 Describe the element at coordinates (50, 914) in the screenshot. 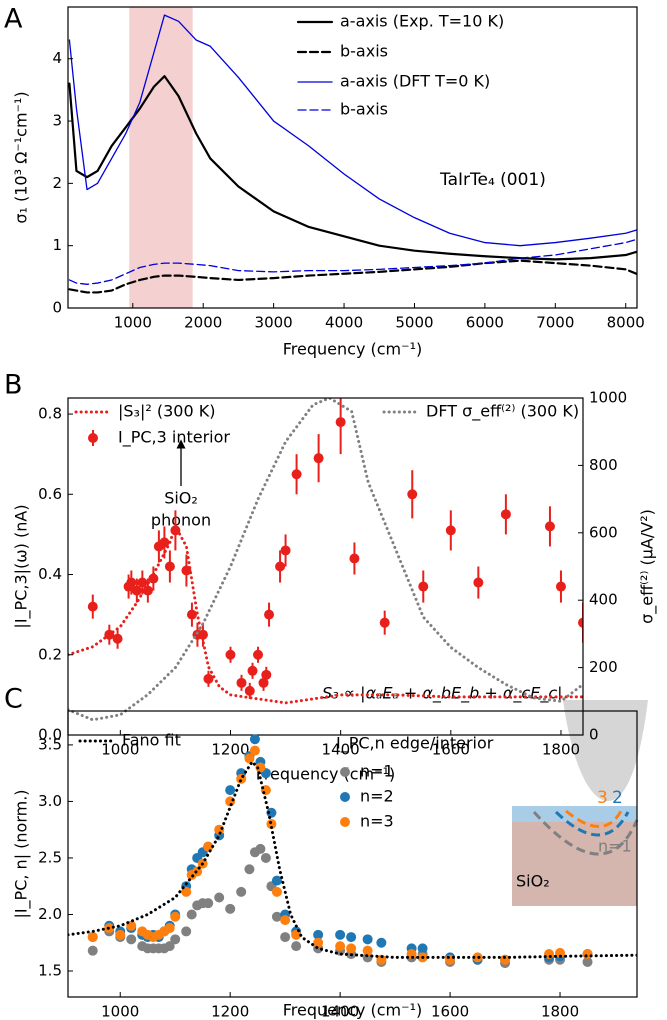

I see `y-tick-label: 2.0` at that location.